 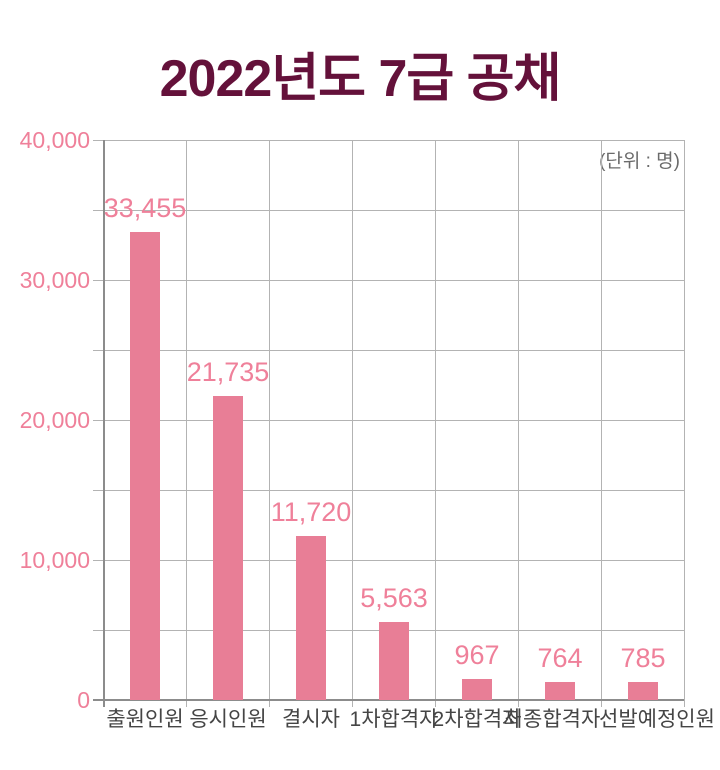 I want to click on y-axis-label: 40,000, so click(x=54, y=140).